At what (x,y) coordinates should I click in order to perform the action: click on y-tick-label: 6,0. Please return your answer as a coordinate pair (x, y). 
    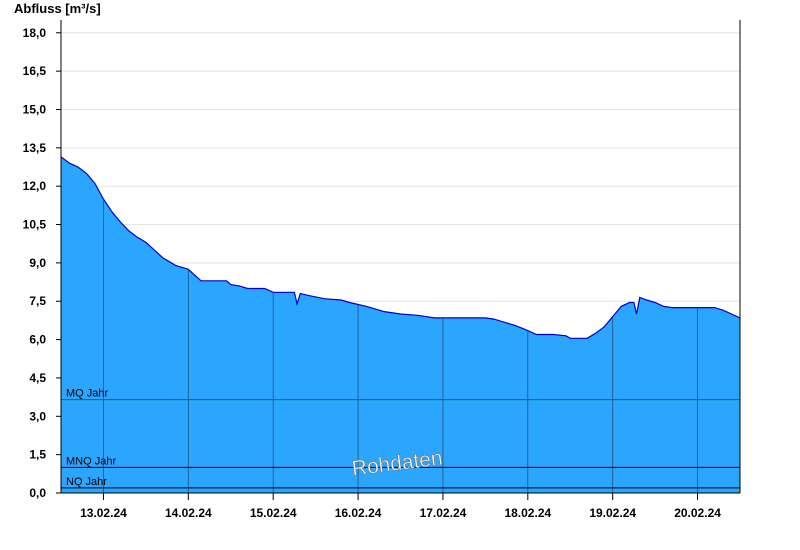
    Looking at the image, I should click on (37, 340).